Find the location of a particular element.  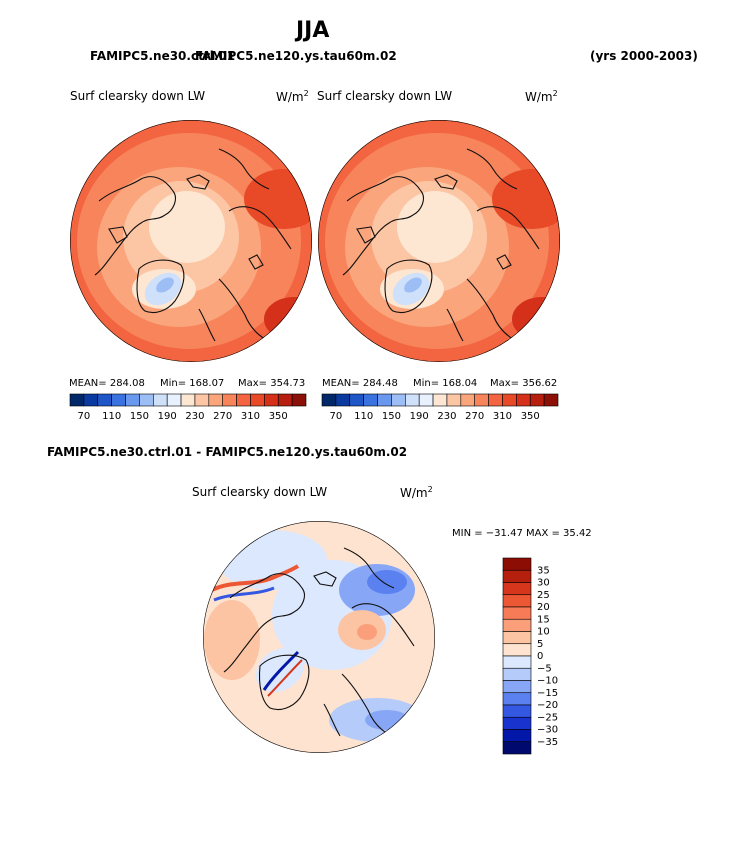

panel1-min: Min= 168.07 is located at coordinates (192, 383).